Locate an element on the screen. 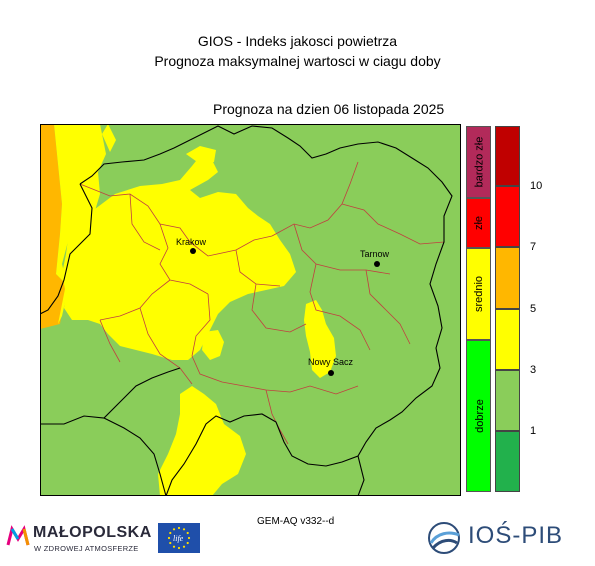 The image size is (595, 566). ios-pib-text: IOŚ-PIB is located at coordinates (516, 535).